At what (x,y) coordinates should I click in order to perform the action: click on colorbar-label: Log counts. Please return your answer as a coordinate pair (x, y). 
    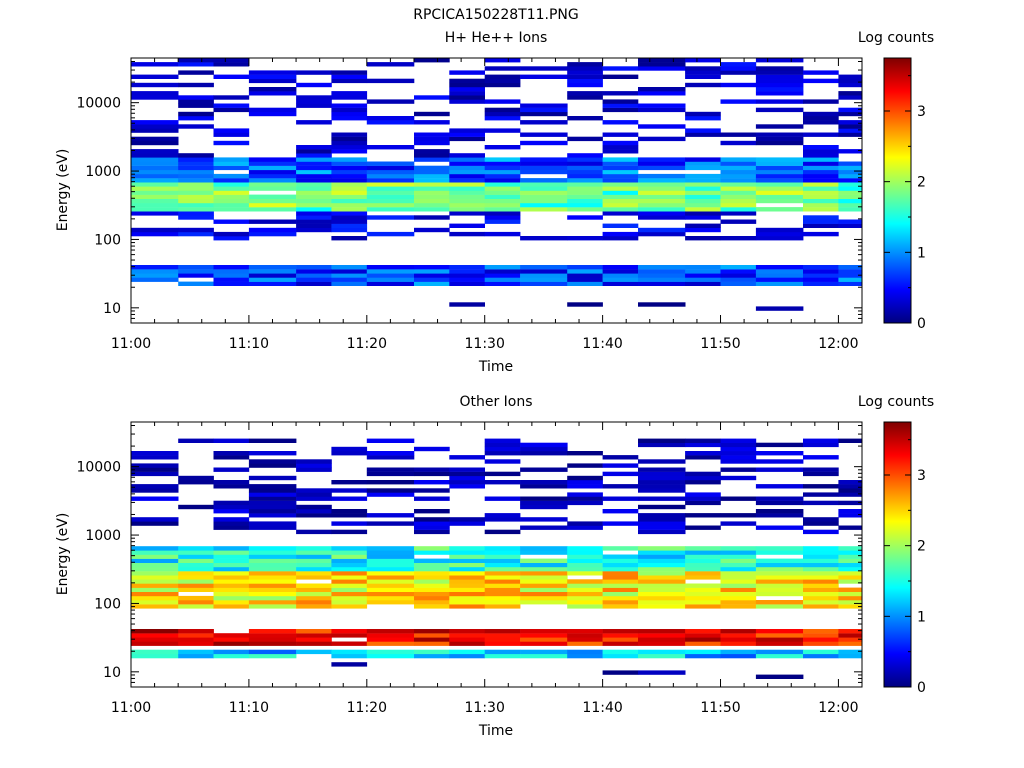
    Looking at the image, I should click on (896, 38).